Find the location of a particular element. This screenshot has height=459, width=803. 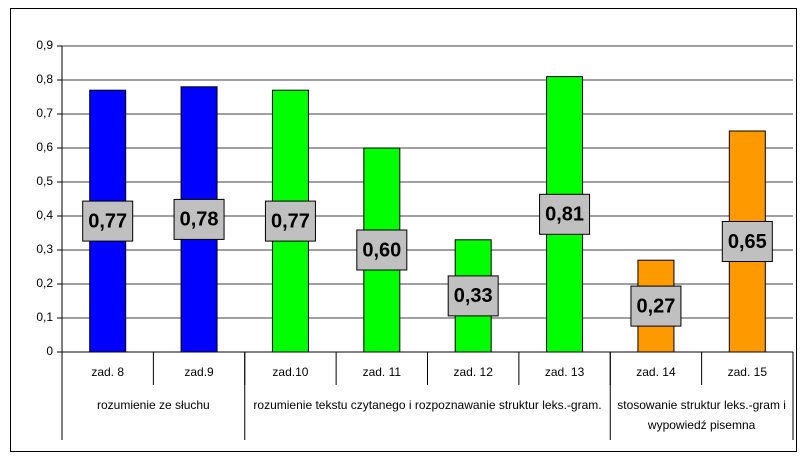

x-tick-label: zad.9 is located at coordinates (199, 372).